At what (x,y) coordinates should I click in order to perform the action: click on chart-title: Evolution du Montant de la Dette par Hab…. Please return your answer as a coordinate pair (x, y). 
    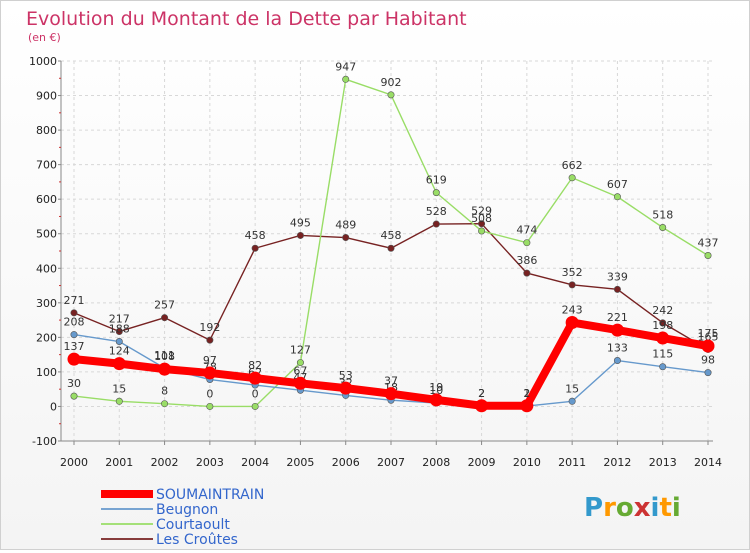
    Looking at the image, I should click on (246, 19).